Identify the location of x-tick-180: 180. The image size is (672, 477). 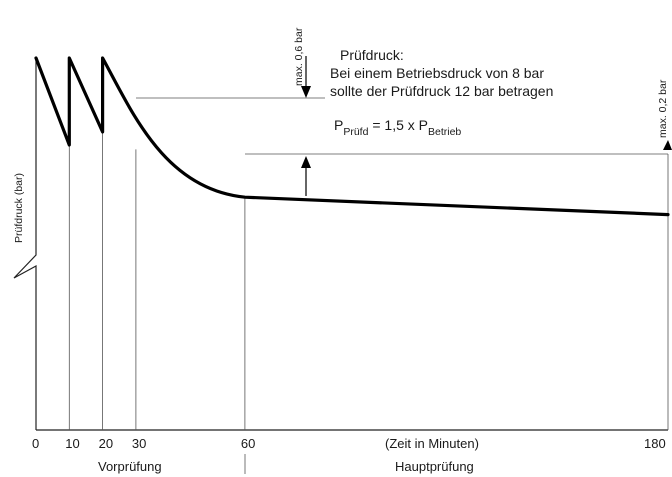
(655, 443).